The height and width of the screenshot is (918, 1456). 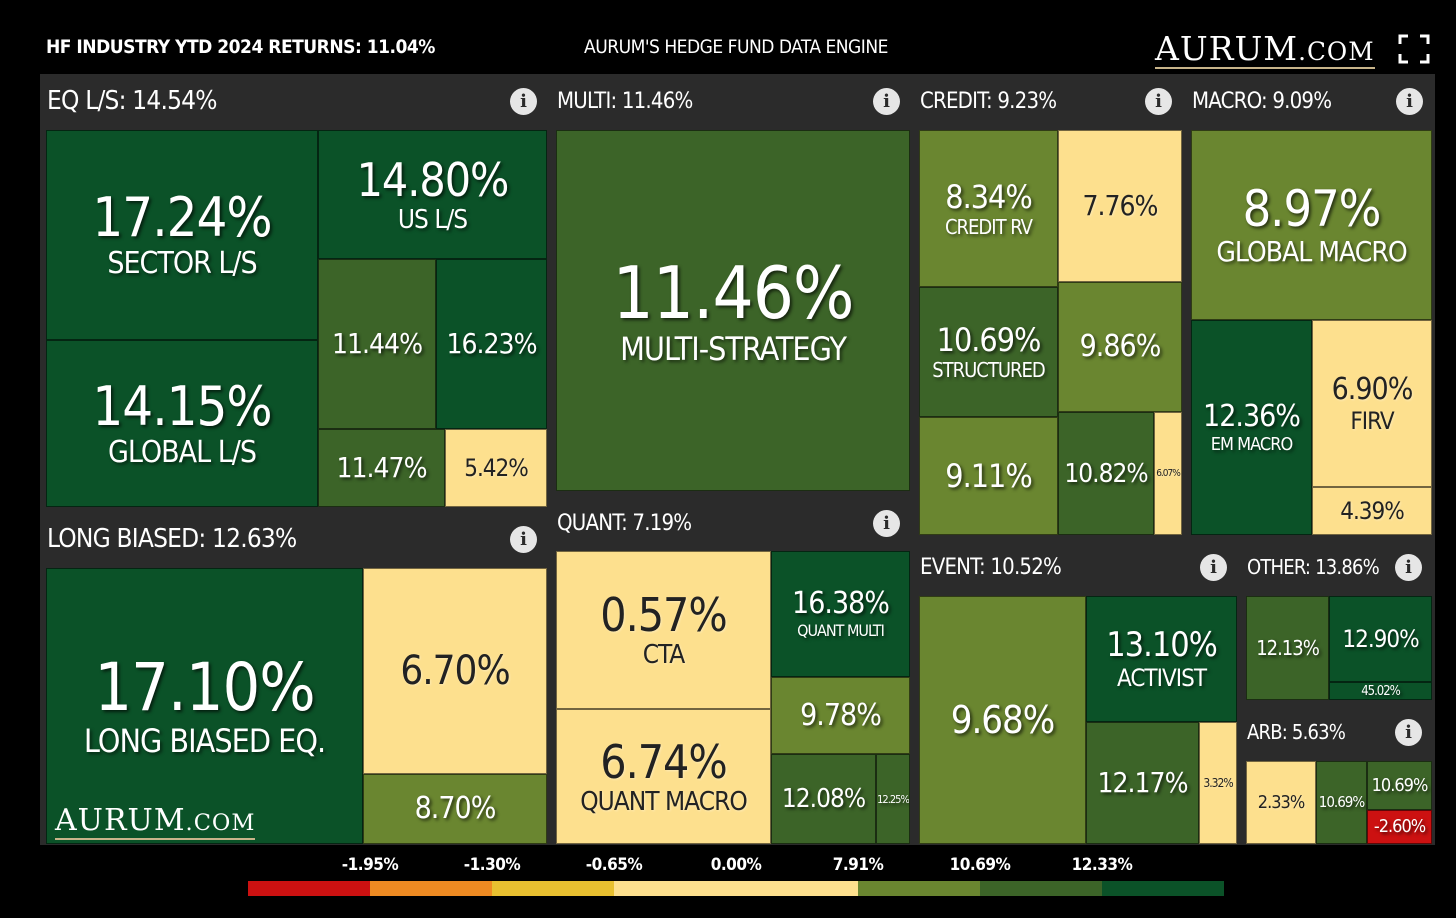 I want to click on aurum-watermark: AURUM.COM, so click(x=155, y=821).